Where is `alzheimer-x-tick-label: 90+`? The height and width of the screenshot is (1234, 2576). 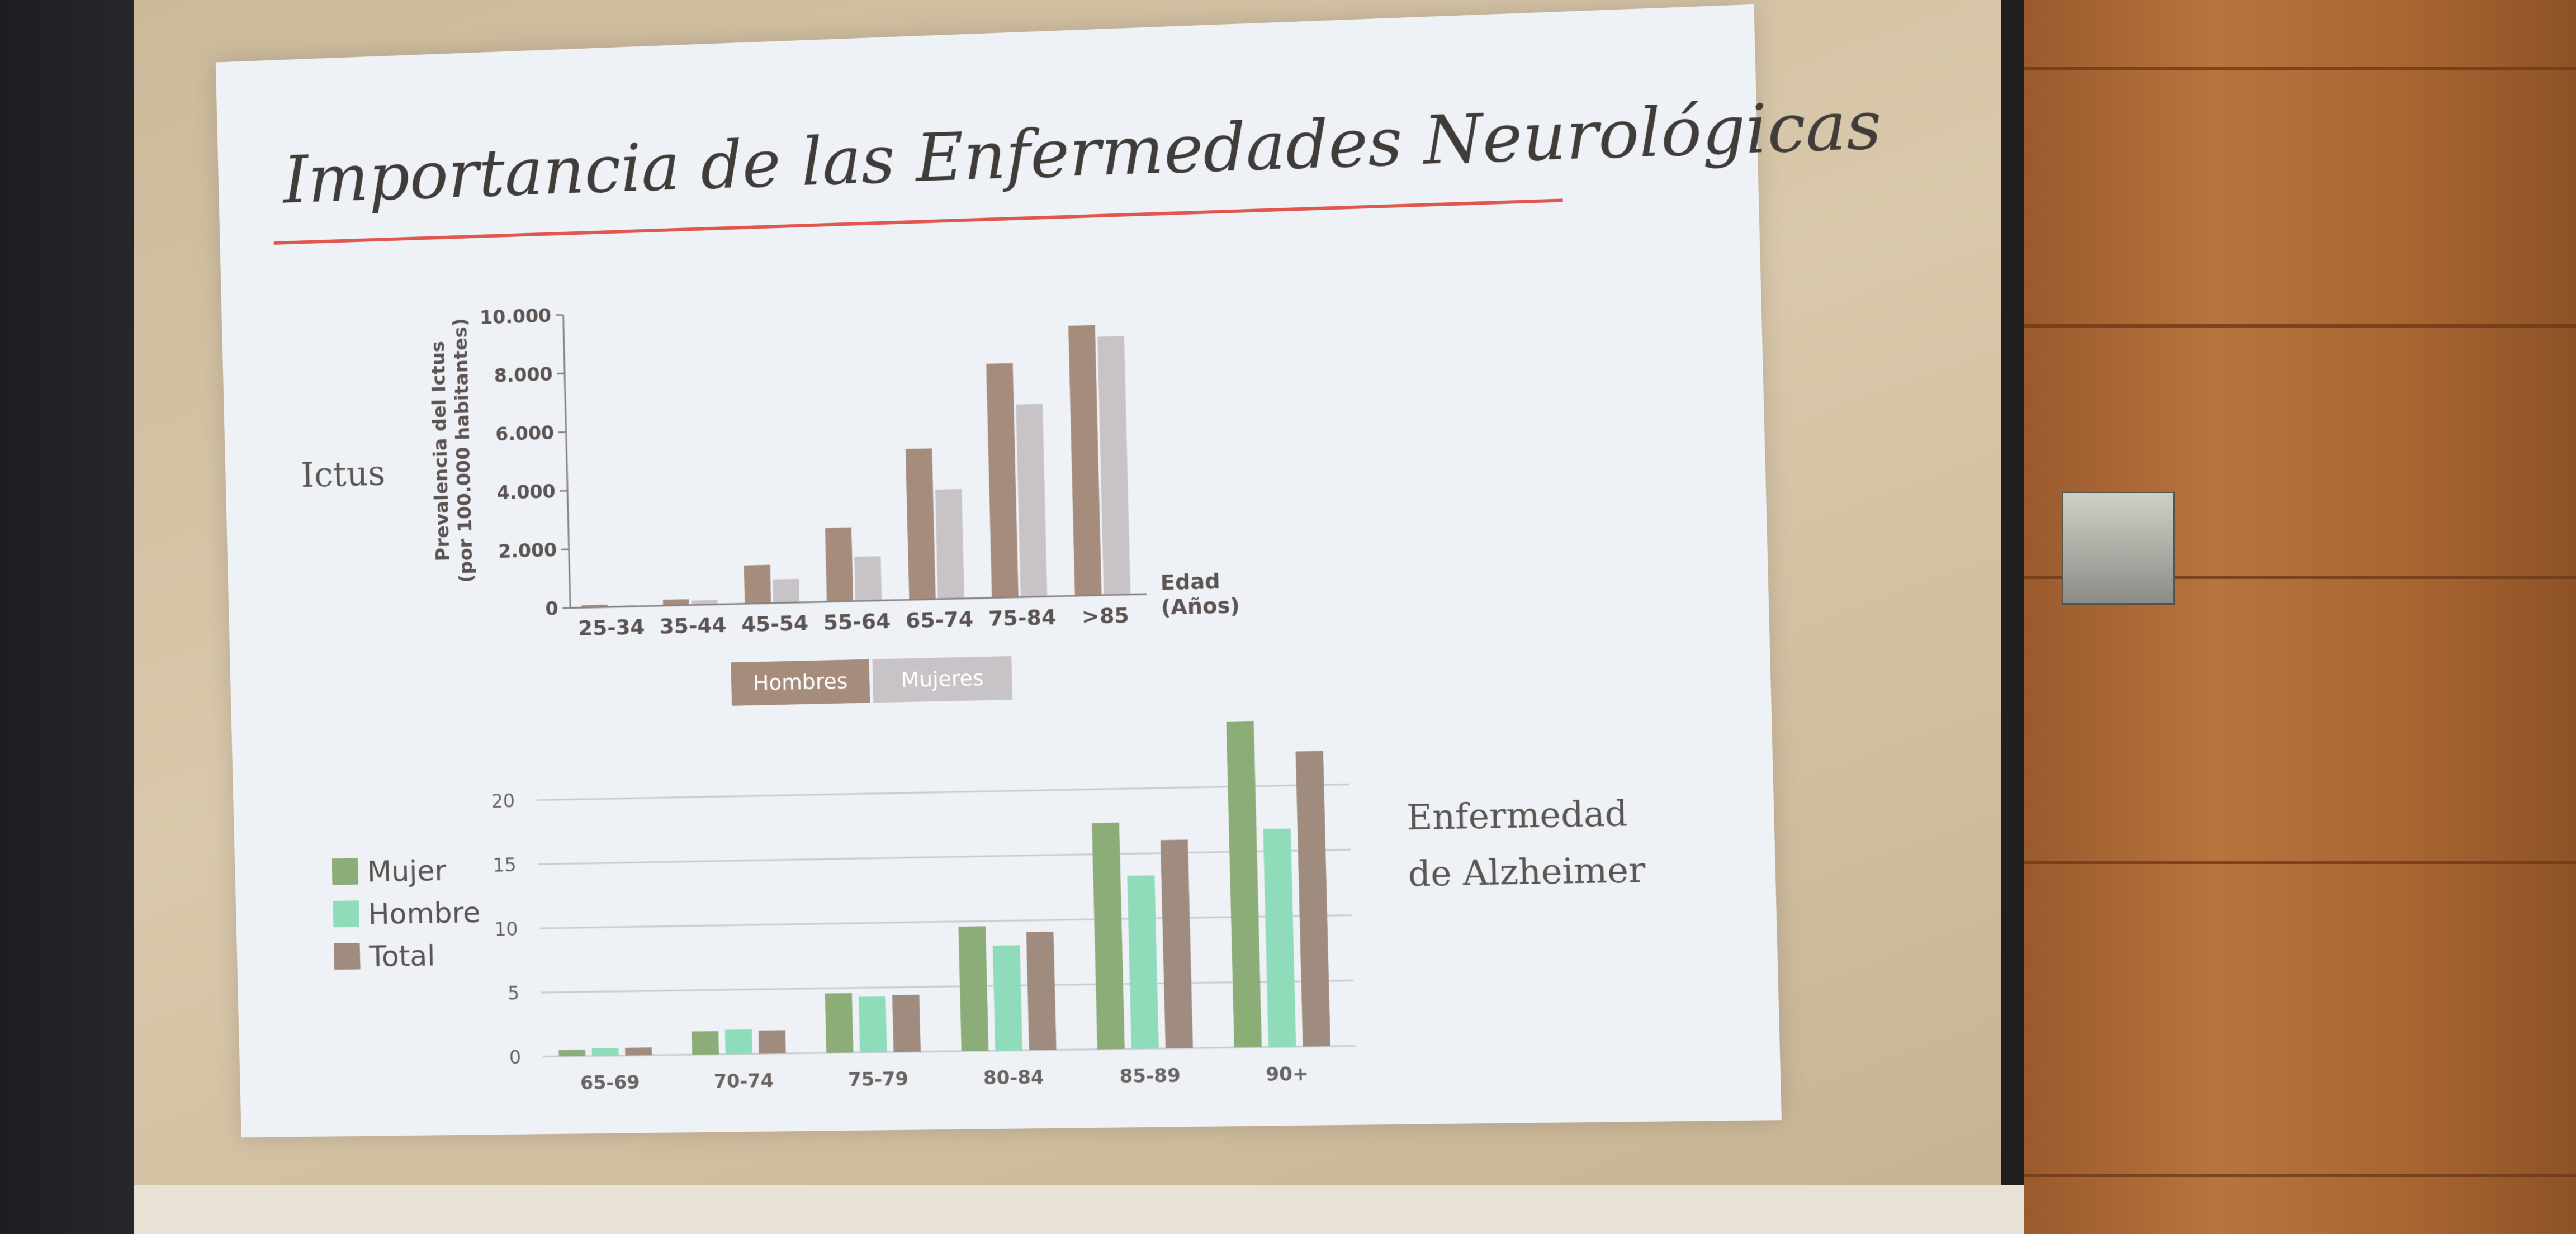
alzheimer-x-tick-label: 90+ is located at coordinates (1287, 1073).